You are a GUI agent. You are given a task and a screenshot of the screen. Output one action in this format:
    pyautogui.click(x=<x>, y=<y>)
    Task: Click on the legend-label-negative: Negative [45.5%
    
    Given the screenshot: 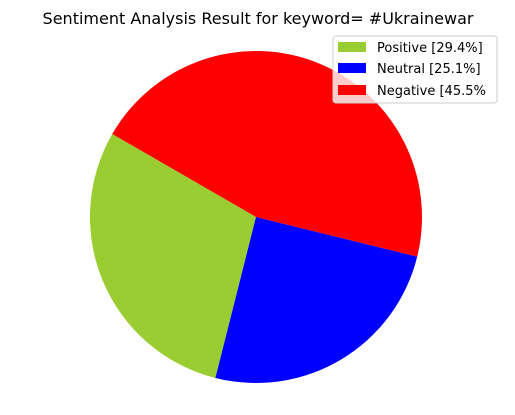 What is the action you would take?
    pyautogui.click(x=431, y=91)
    